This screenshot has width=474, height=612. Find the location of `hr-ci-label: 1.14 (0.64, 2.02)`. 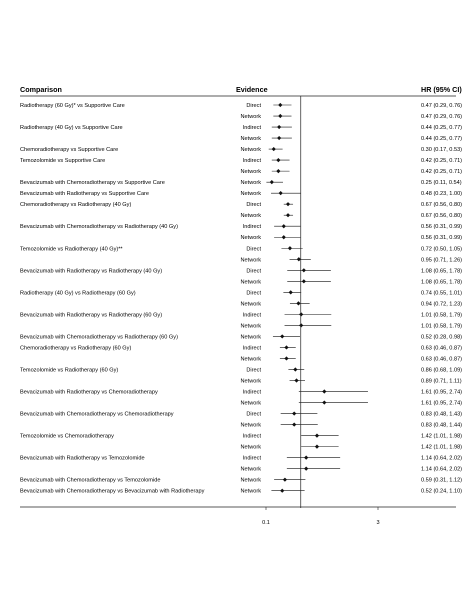

hr-ci-label: 1.14 (0.64, 2.02) is located at coordinates (441, 470).